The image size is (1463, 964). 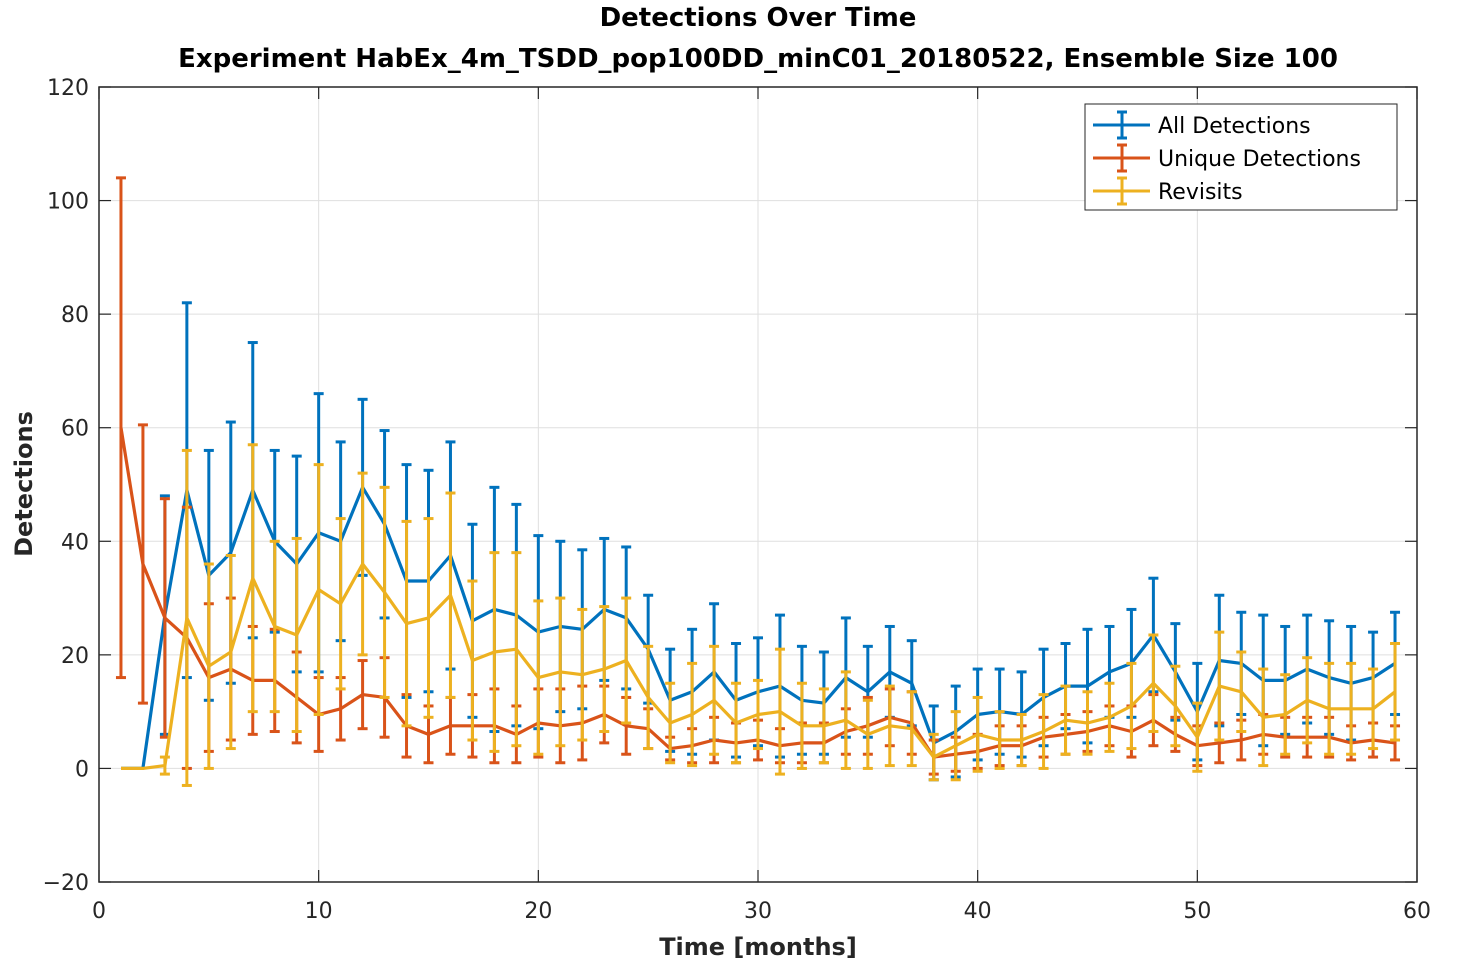 I want to click on x-tick-label: 0, so click(x=99, y=911).